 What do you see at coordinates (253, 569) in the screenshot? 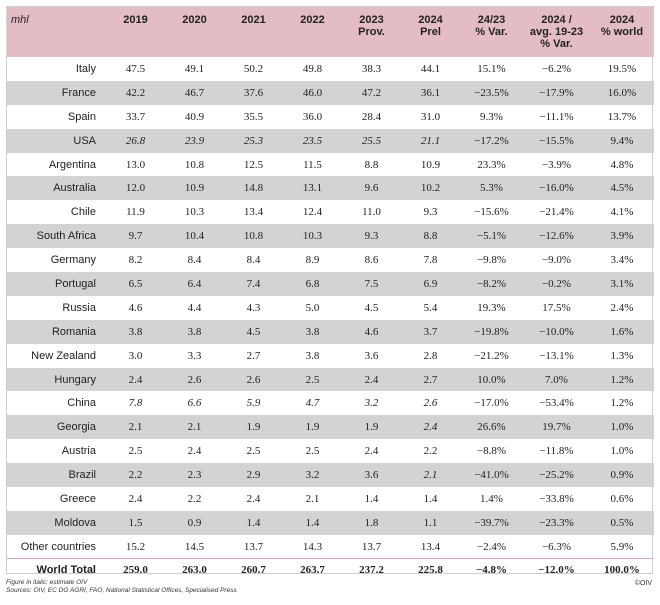
I see `total-cell: 260.7` at bounding box center [253, 569].